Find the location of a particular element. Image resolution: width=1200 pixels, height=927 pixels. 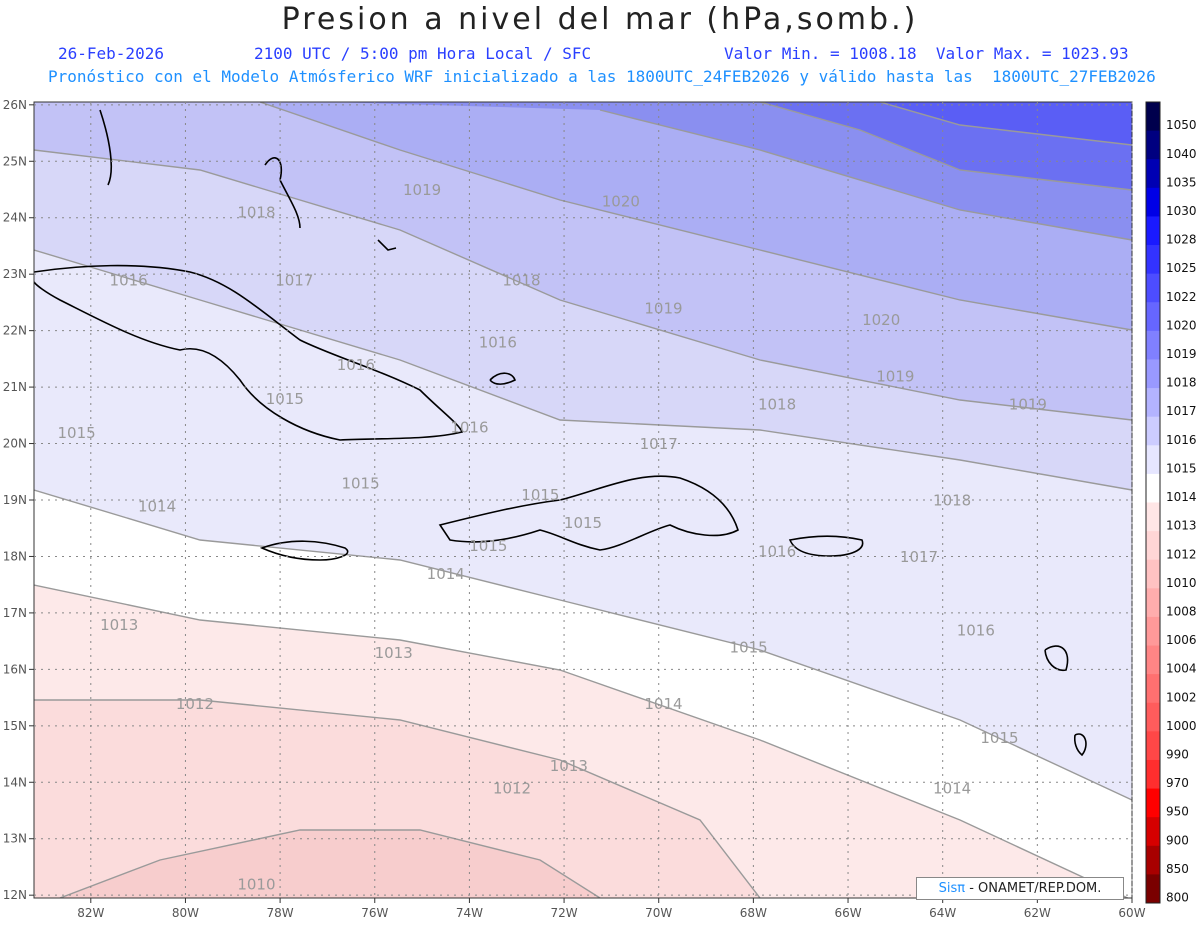

forecast-time-info: 2100 UTC / 5:00 pm Hora Local / SFC is located at coordinates (423, 53).